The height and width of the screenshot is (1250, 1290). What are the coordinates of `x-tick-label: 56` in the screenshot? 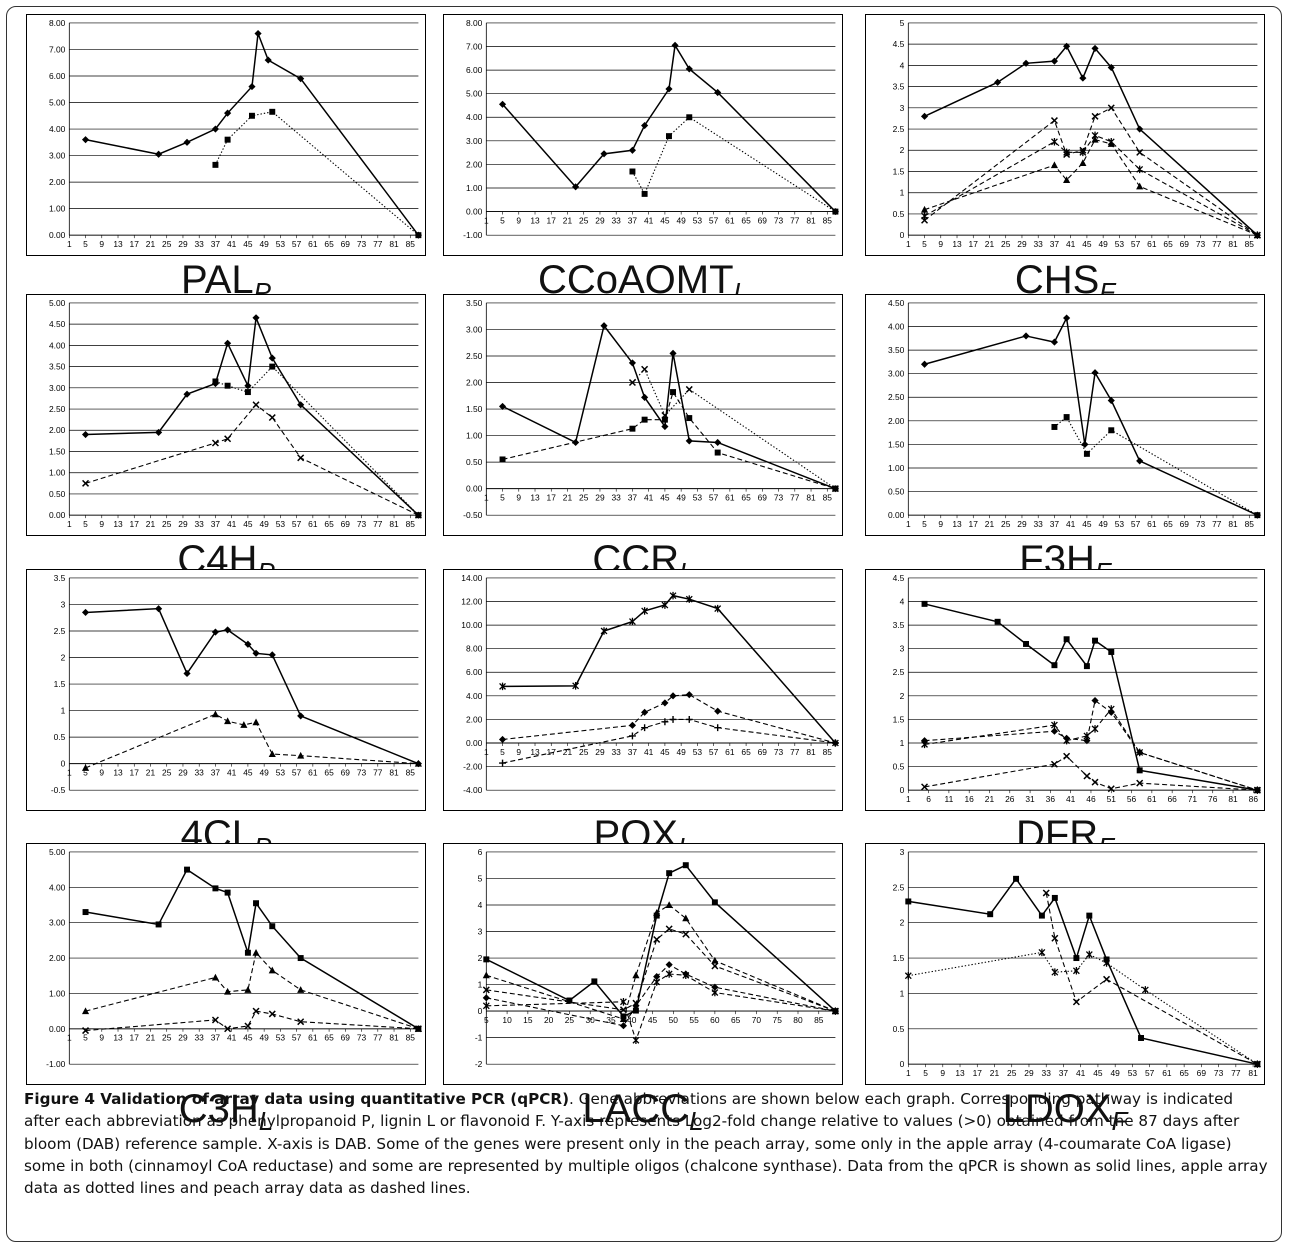 It's located at (1132, 799).